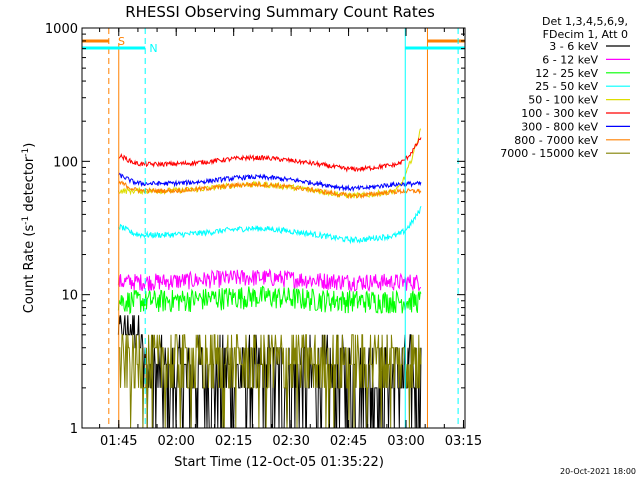 The height and width of the screenshot is (480, 640). What do you see at coordinates (348, 441) in the screenshot?
I see `x-tick-label: 02:45` at bounding box center [348, 441].